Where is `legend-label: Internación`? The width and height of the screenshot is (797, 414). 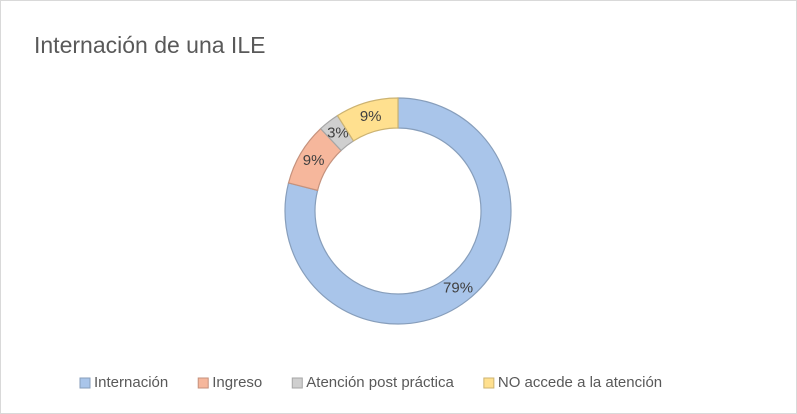 legend-label: Internación is located at coordinates (131, 382).